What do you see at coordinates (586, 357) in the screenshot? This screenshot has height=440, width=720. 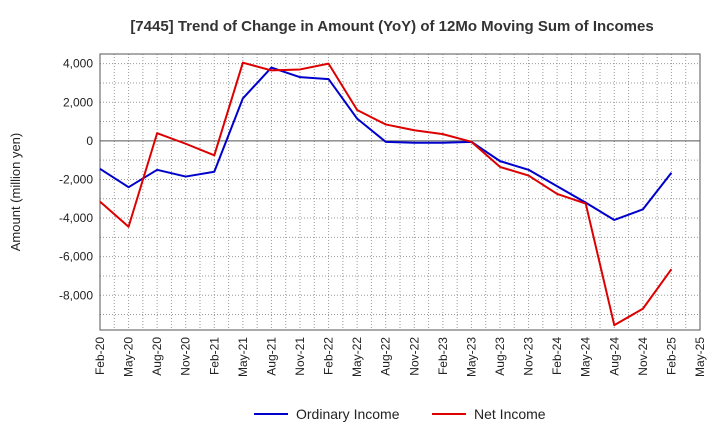 I see `x-tick-label: May-24` at bounding box center [586, 357].